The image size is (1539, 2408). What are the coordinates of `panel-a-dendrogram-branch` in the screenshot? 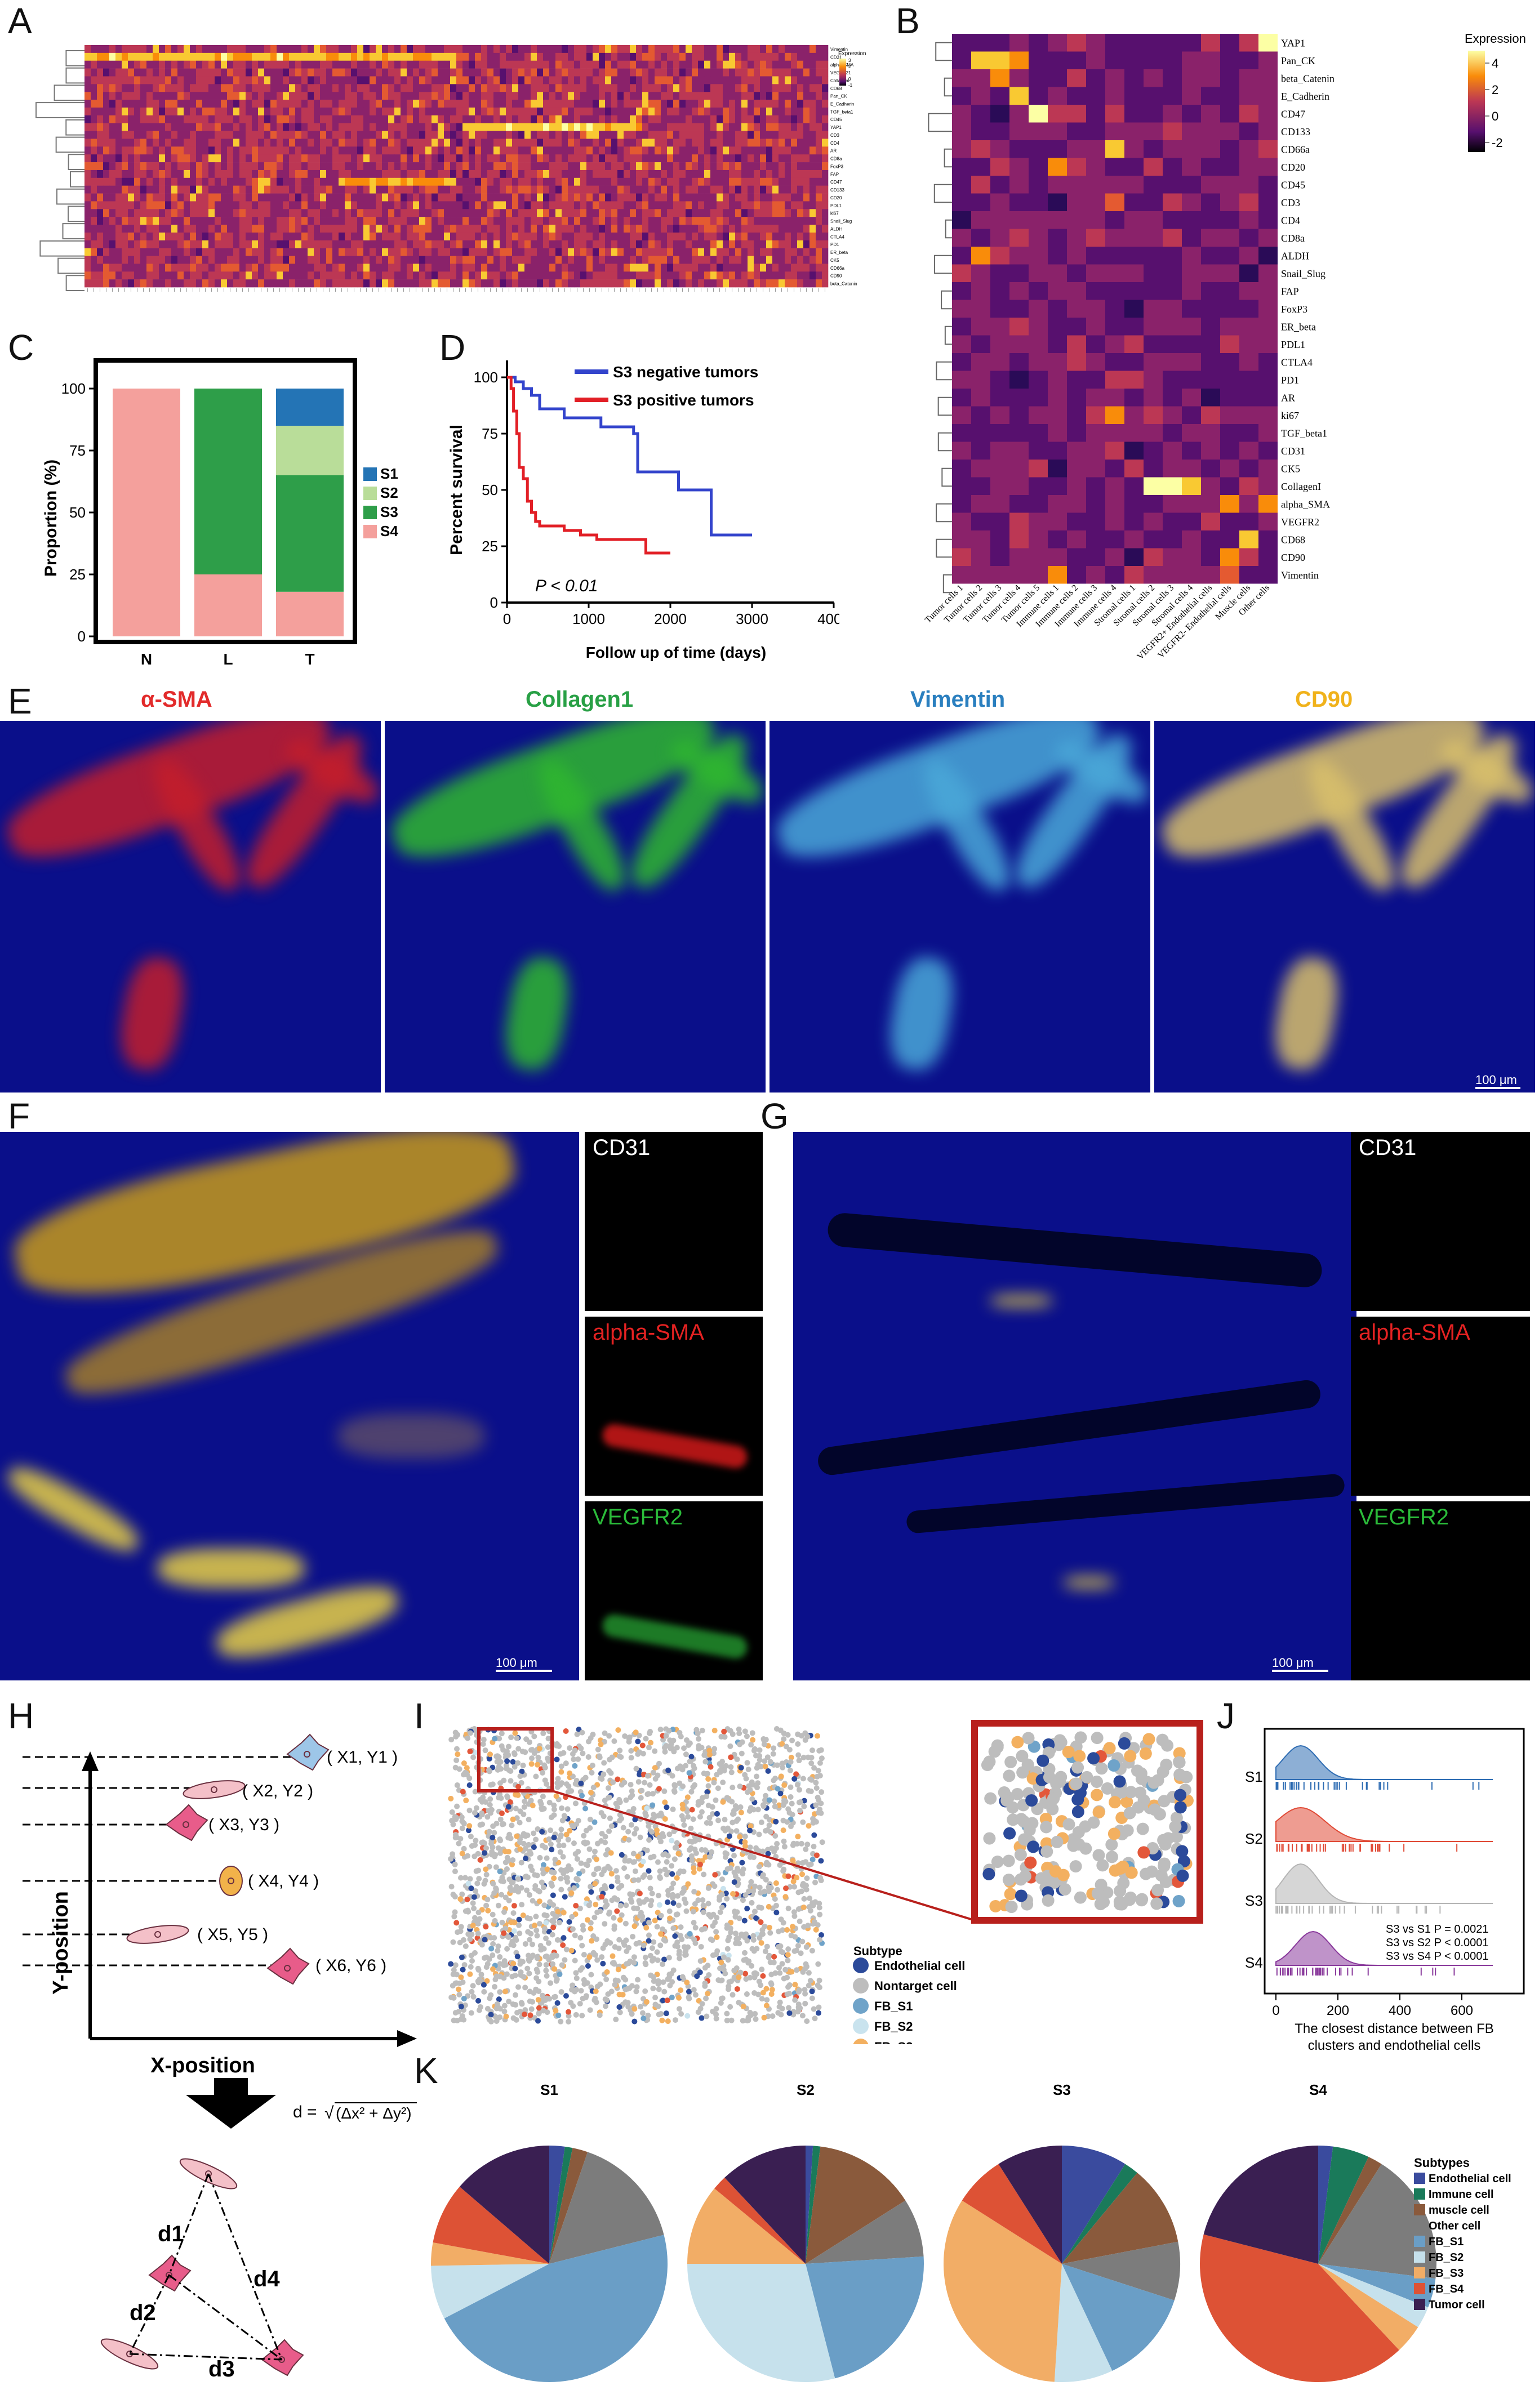 It's located at (59, 110).